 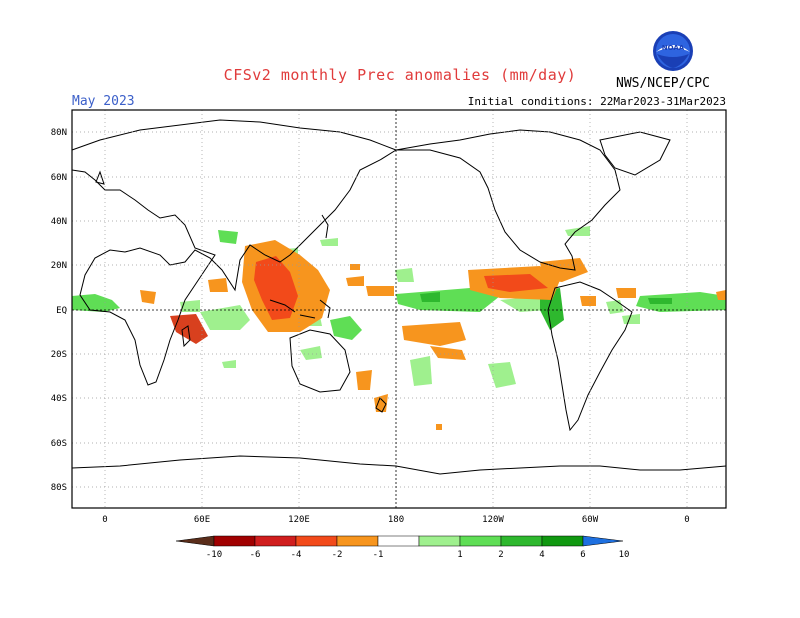 What do you see at coordinates (541, 555) in the screenshot?
I see `colorbar-label: 4` at bounding box center [541, 555].